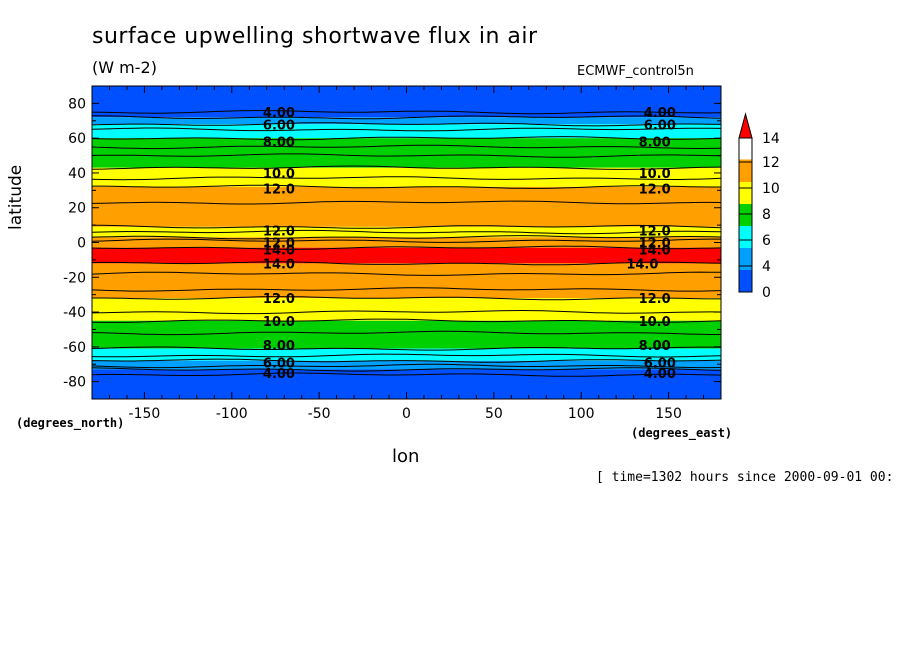  Describe the element at coordinates (74, 348) in the screenshot. I see `y-tick-label: -60` at that location.